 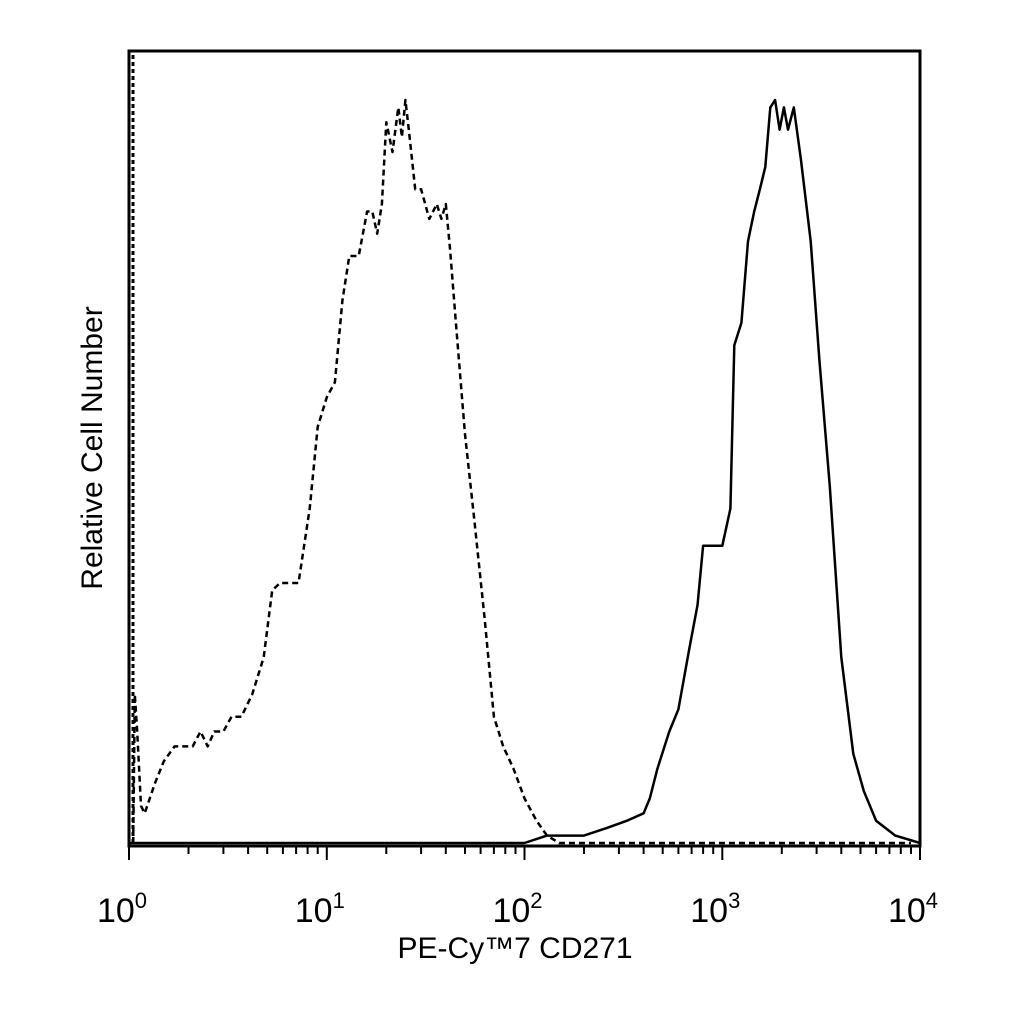 I want to click on x-axis-ticks, so click(x=524, y=853).